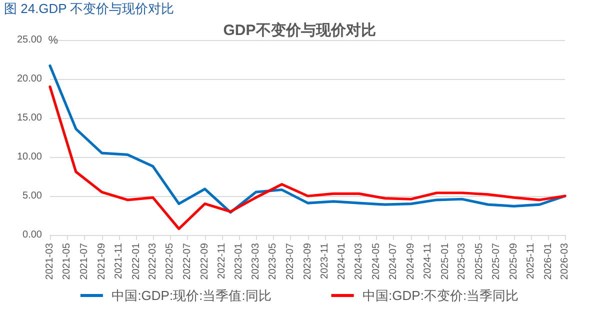 This screenshot has width=599, height=324. I want to click on y-tick-label: 10.00, so click(29, 157).